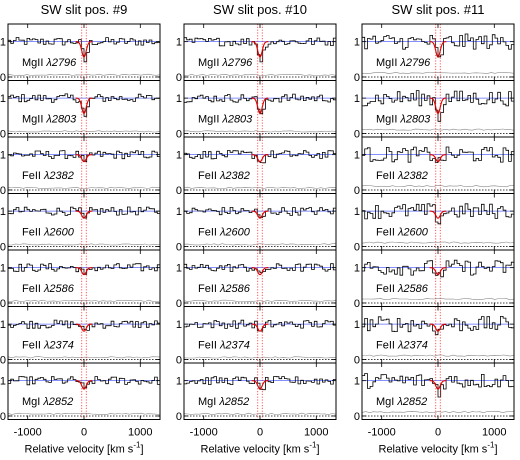 The height and width of the screenshot is (460, 520). What do you see at coordinates (84, 433) in the screenshot?
I see `x-tick-label: 0` at bounding box center [84, 433].